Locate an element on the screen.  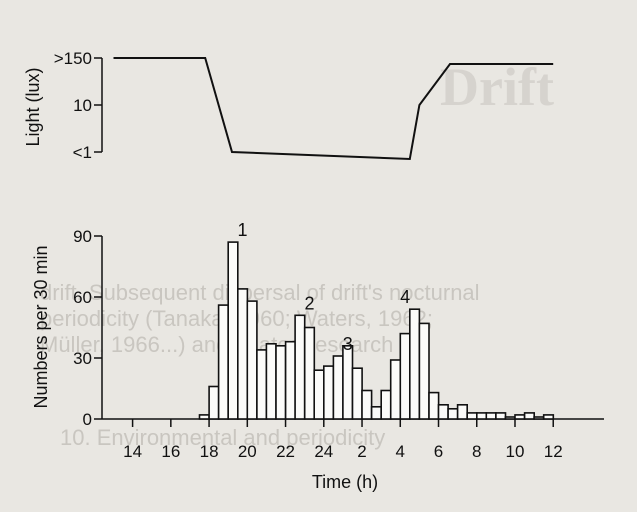
count-x-tick-label: 22 is located at coordinates (285, 451).